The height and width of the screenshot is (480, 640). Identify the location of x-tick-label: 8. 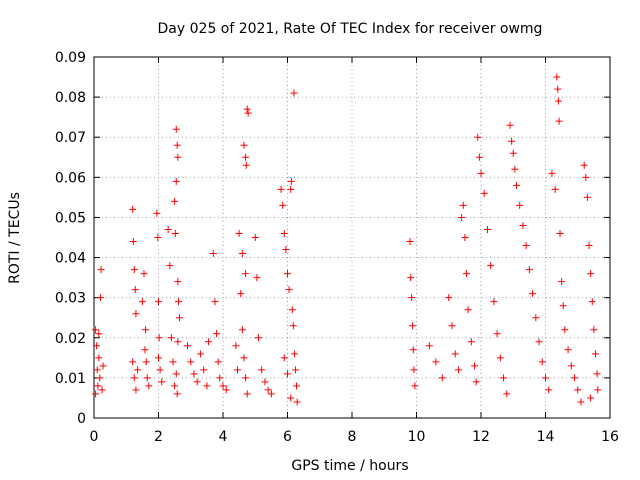
(352, 437).